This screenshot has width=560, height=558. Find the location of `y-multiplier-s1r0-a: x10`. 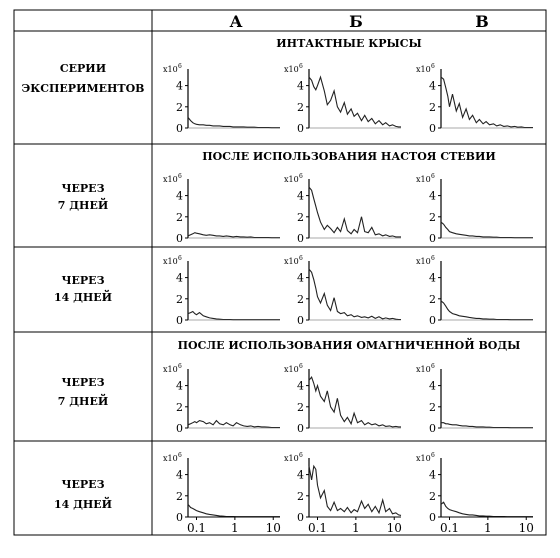

y-multiplier-s1r0-a: x10 is located at coordinates (170, 179).